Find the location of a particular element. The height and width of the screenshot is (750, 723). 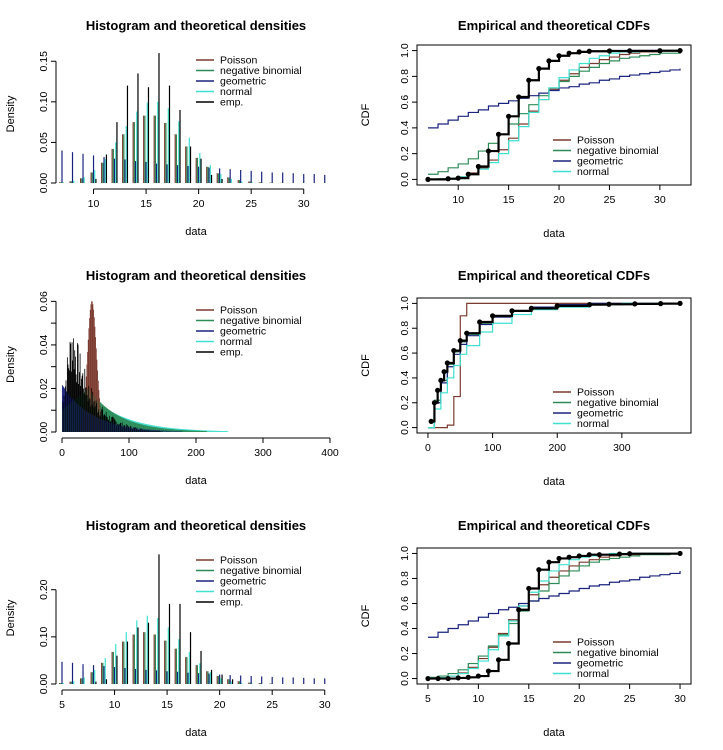

y-tick-label: 0.06 is located at coordinates (44, 301).